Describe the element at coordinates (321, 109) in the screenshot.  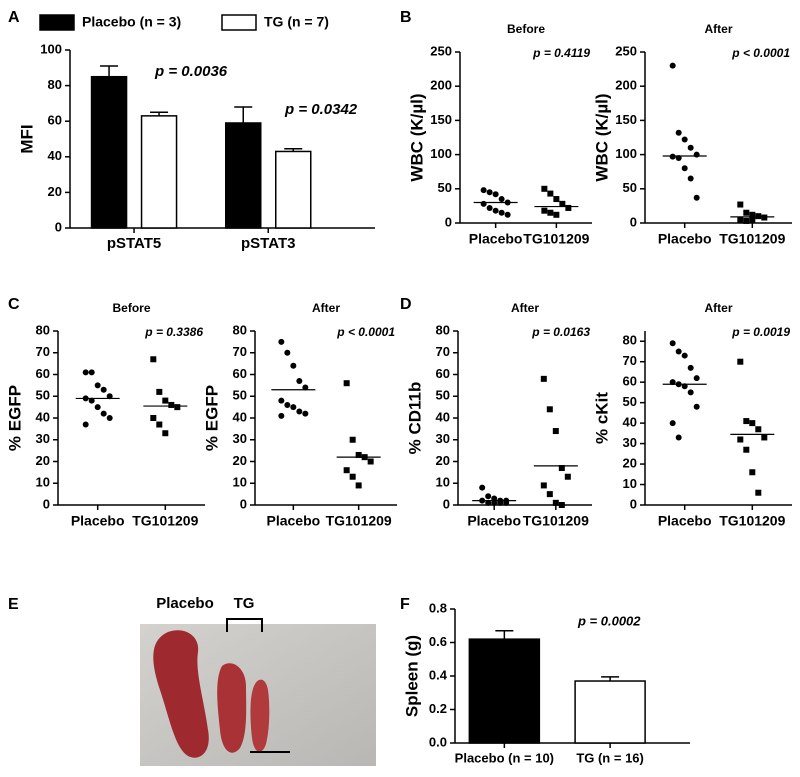
I see `p-value: p = 0.0342` at that location.